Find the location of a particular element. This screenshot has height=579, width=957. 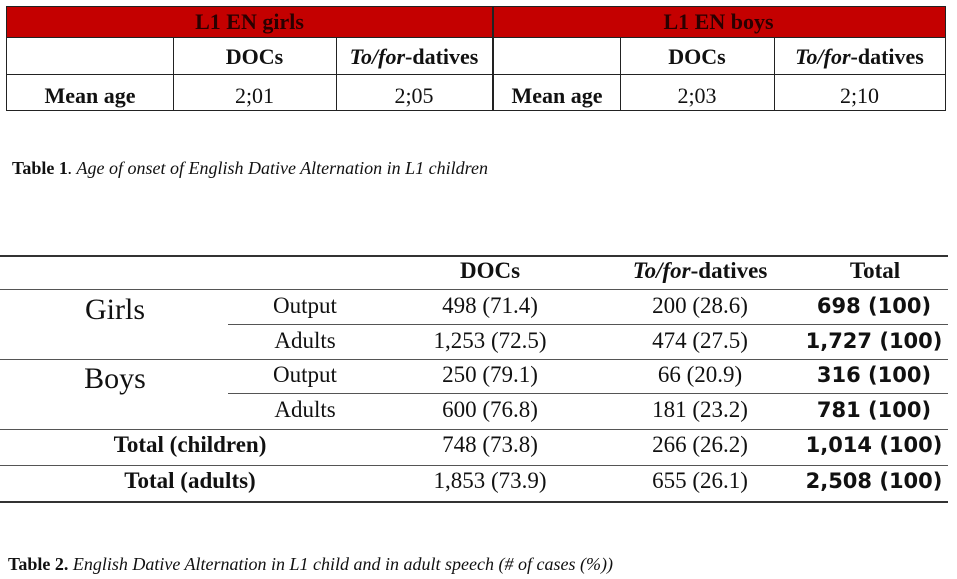

group-girls: Girls is located at coordinates (115, 309).